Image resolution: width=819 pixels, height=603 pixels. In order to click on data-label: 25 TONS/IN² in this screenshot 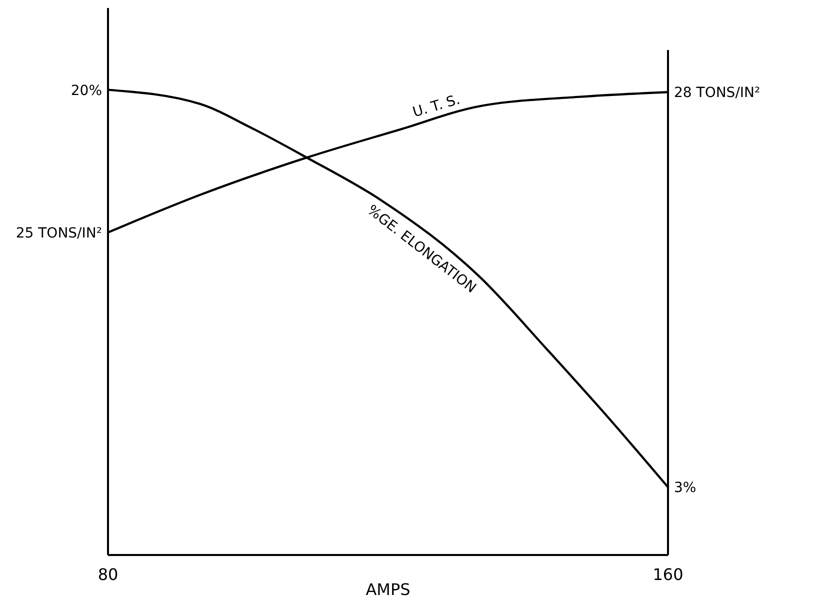, I will do `click(59, 233)`.